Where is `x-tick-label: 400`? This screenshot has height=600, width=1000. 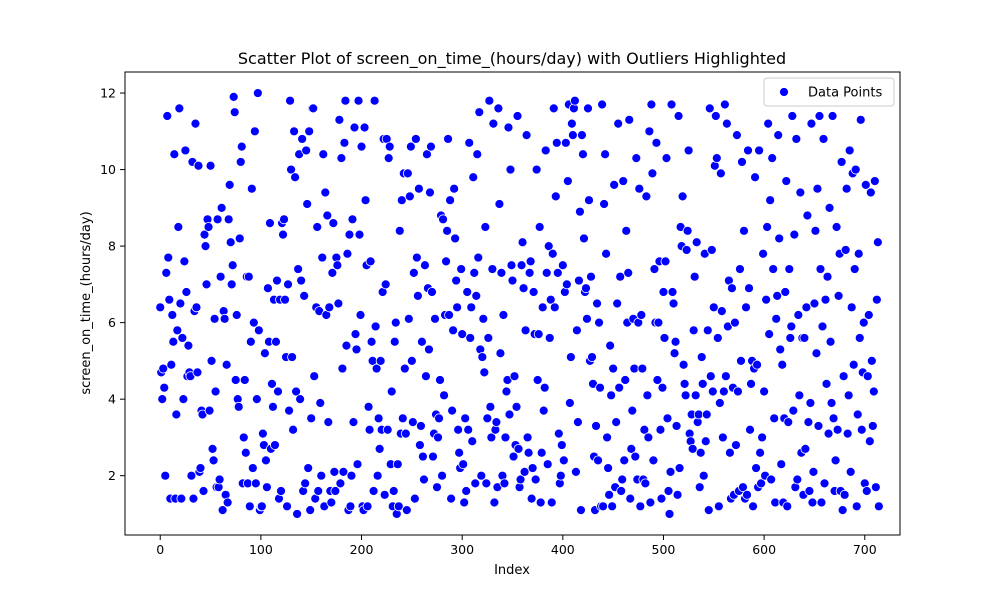
x-tick-label: 400 is located at coordinates (563, 549).